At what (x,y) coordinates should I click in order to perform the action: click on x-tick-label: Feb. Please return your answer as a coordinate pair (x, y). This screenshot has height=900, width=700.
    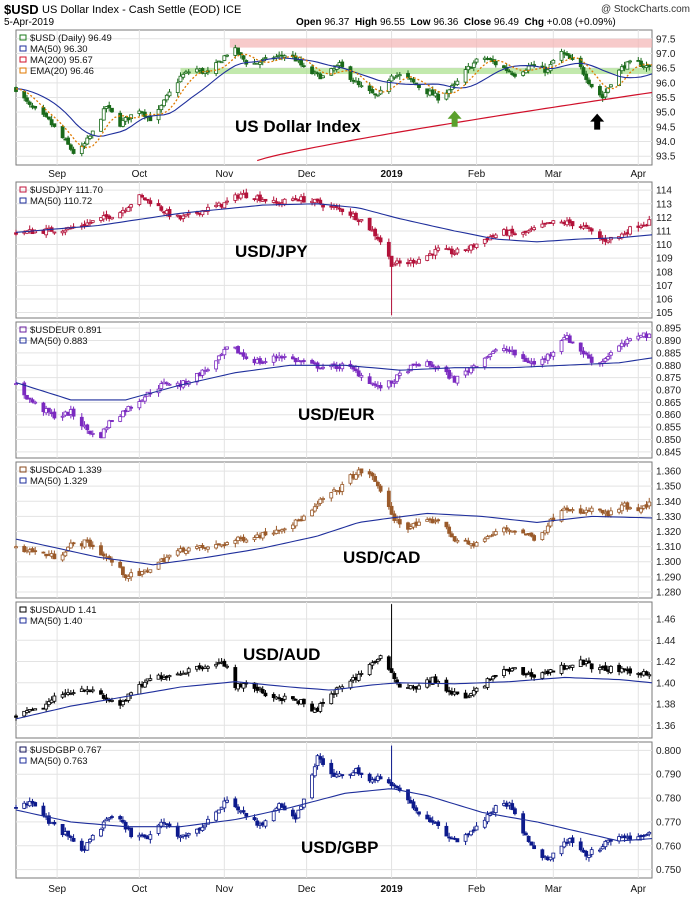
    Looking at the image, I should click on (477, 174).